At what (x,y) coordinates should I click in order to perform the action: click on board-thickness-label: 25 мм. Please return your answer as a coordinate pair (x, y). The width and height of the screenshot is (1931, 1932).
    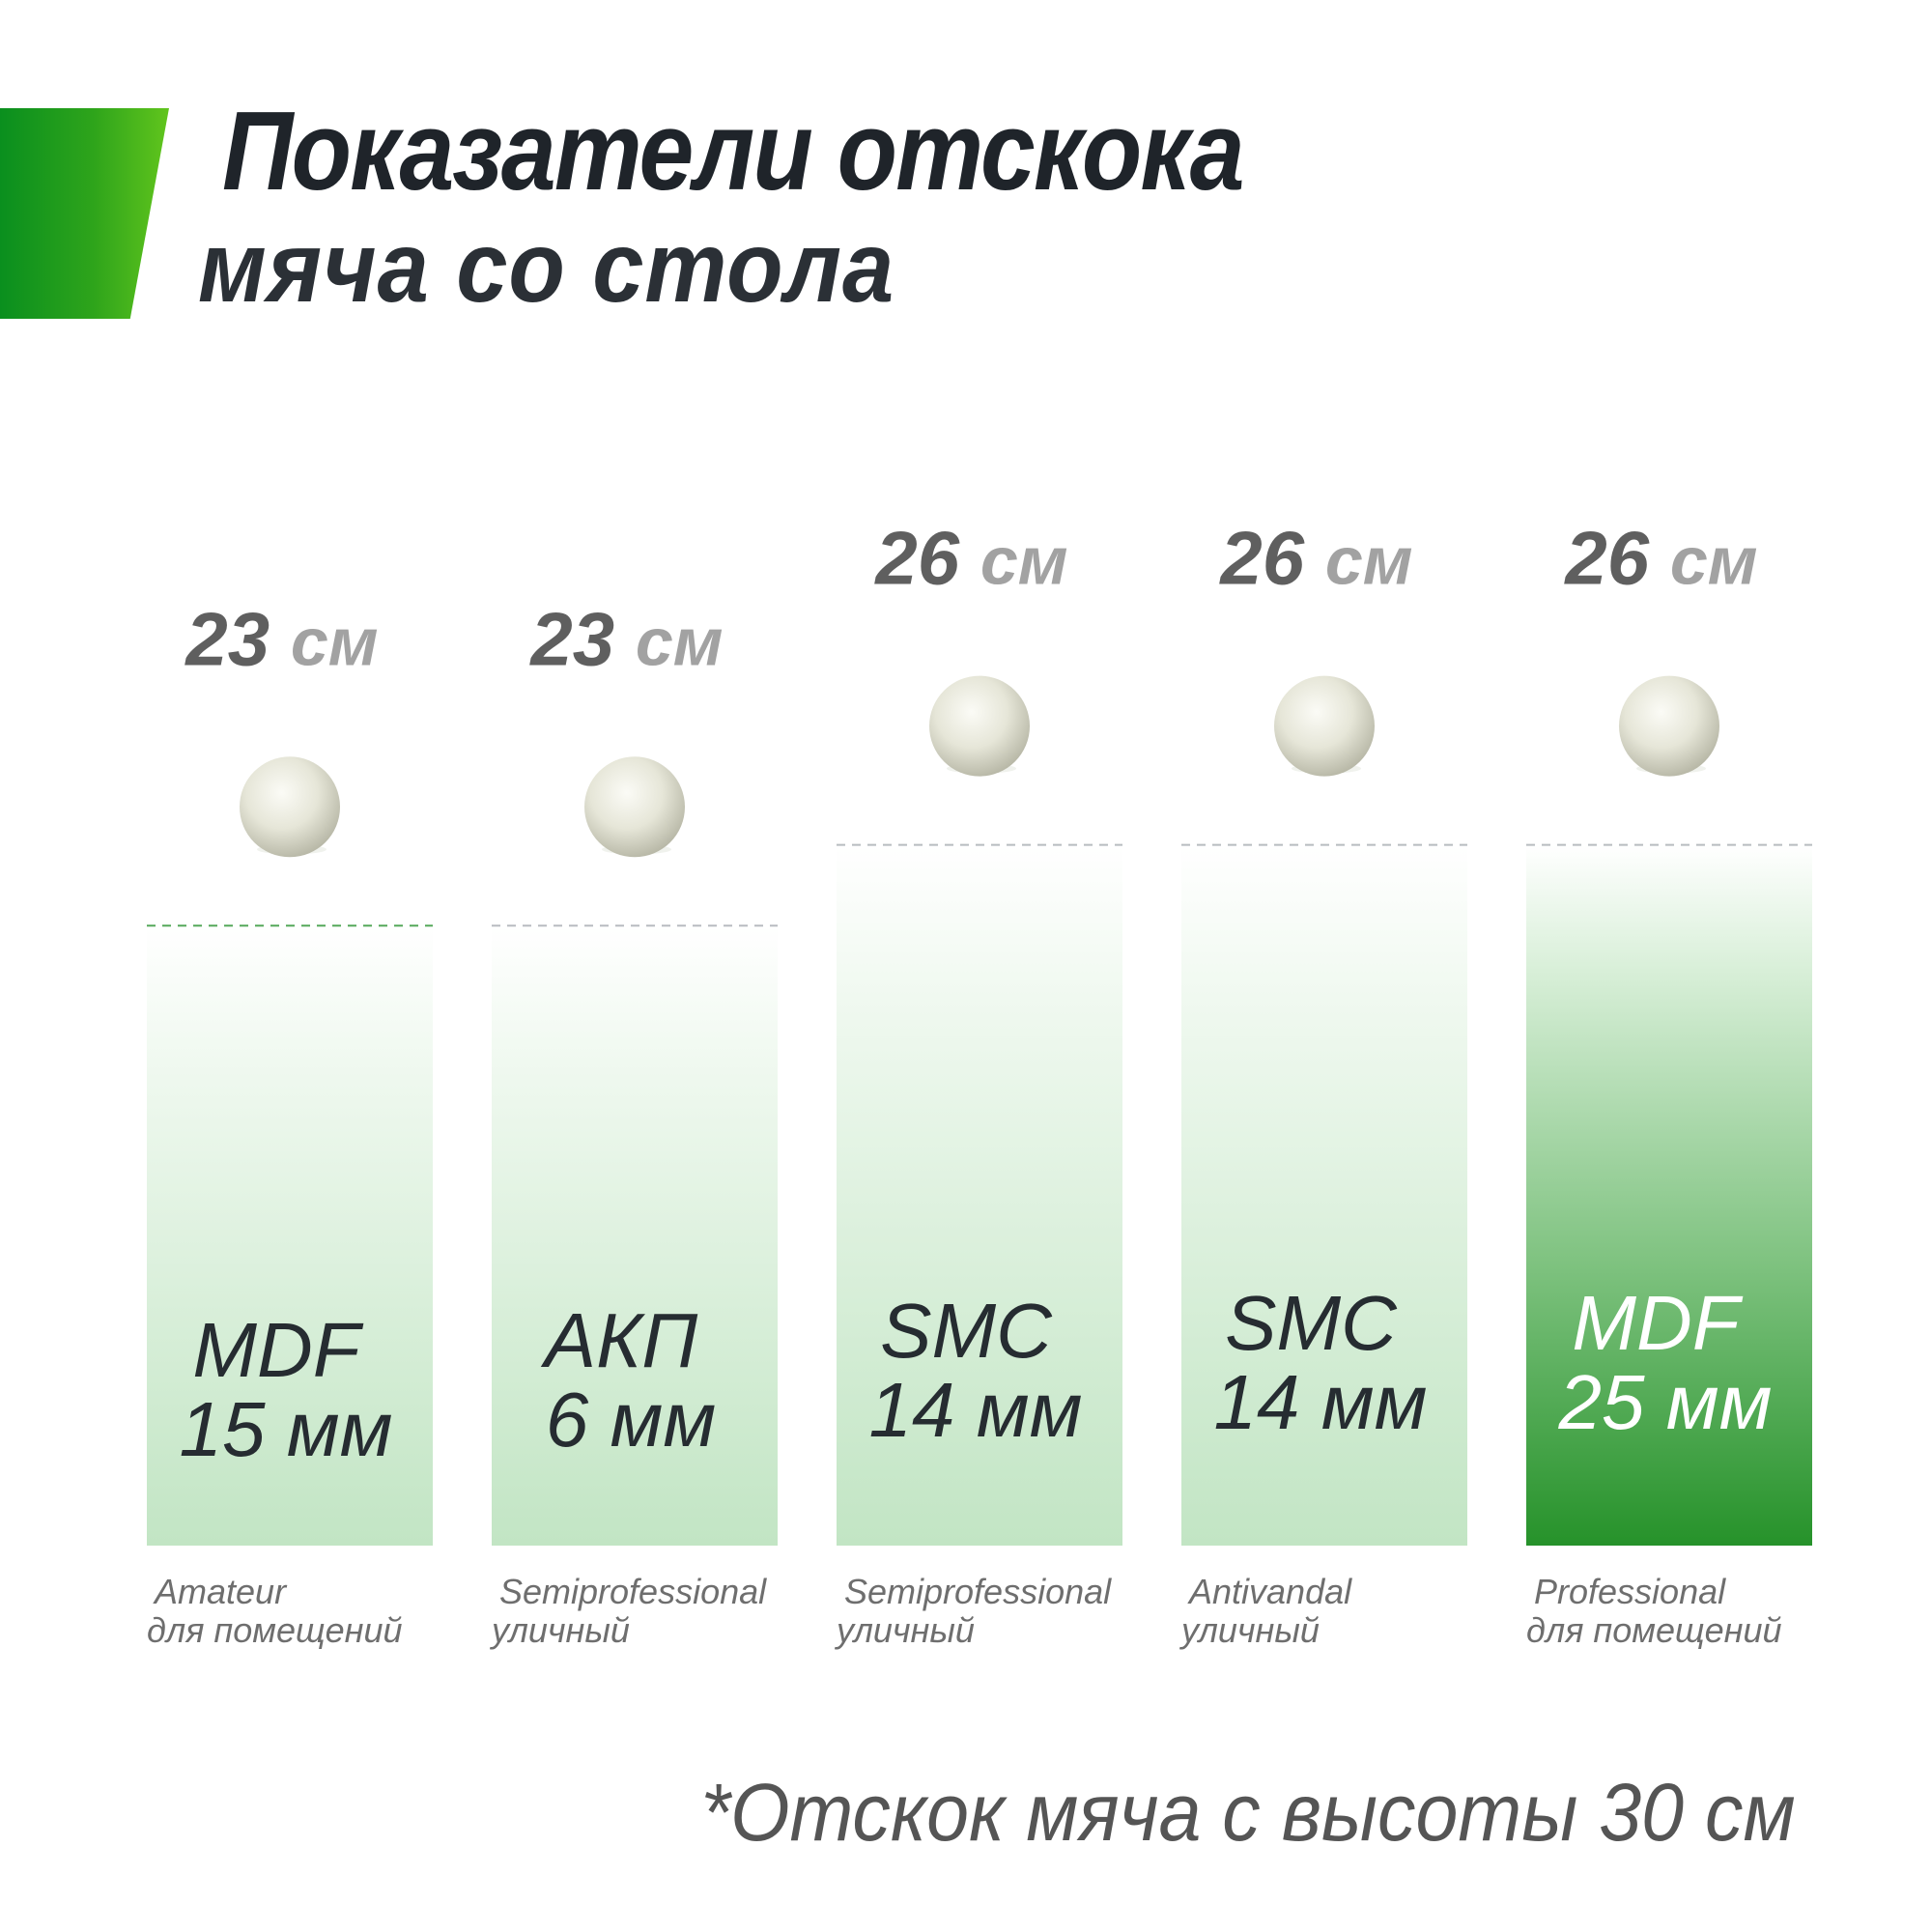
    Looking at the image, I should click on (1665, 1402).